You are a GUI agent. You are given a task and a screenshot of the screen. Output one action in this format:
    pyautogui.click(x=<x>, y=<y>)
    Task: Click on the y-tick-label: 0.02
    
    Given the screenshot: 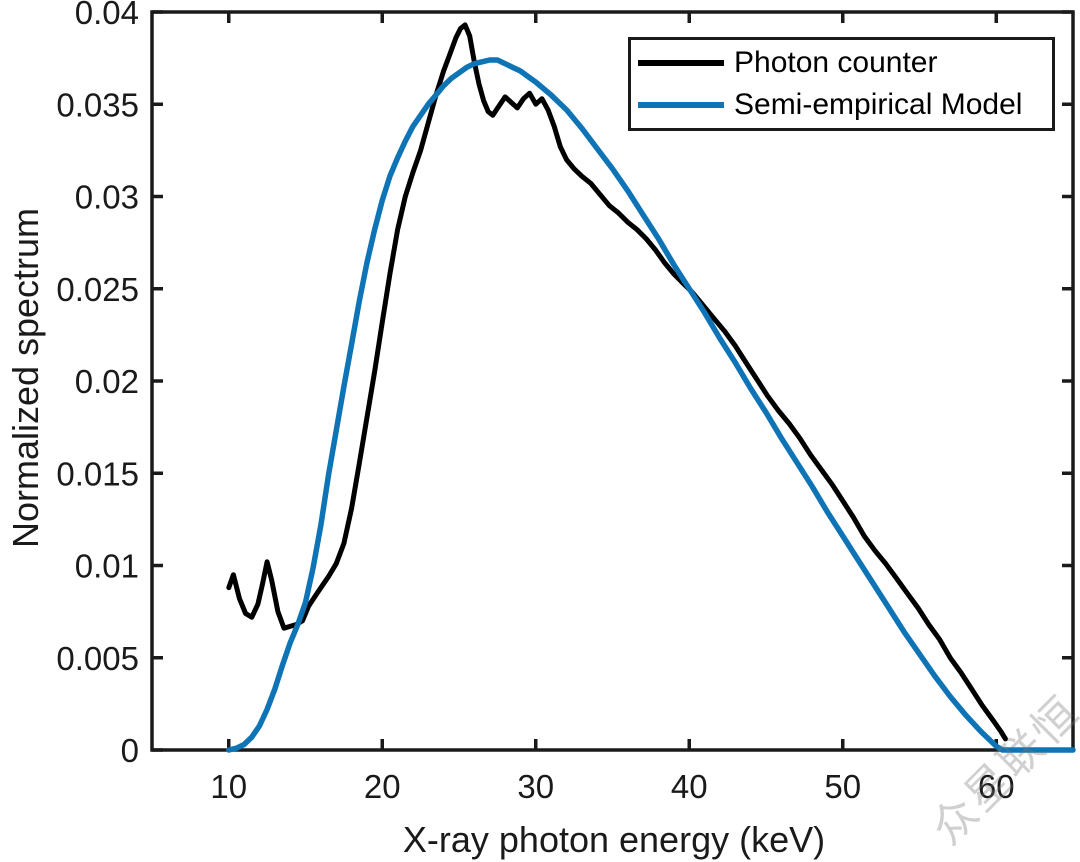 What is the action you would take?
    pyautogui.click(x=107, y=381)
    